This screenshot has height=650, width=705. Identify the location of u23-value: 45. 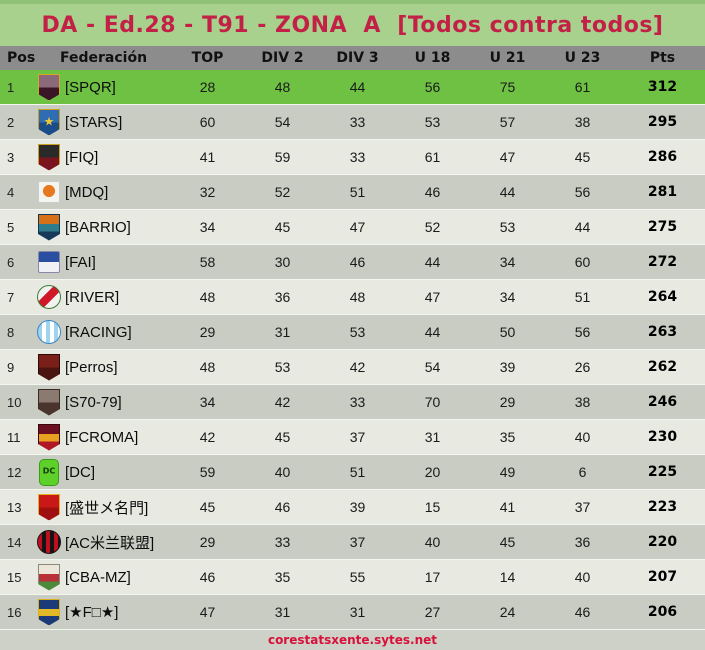
(582, 157).